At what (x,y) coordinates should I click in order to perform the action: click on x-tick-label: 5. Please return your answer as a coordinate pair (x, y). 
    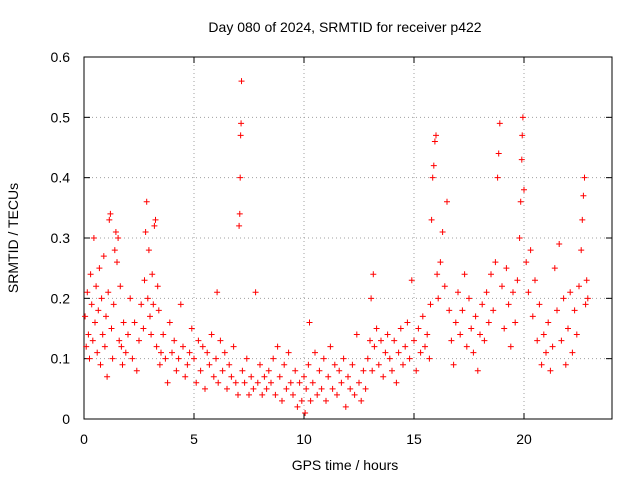
    Looking at the image, I should click on (194, 439).